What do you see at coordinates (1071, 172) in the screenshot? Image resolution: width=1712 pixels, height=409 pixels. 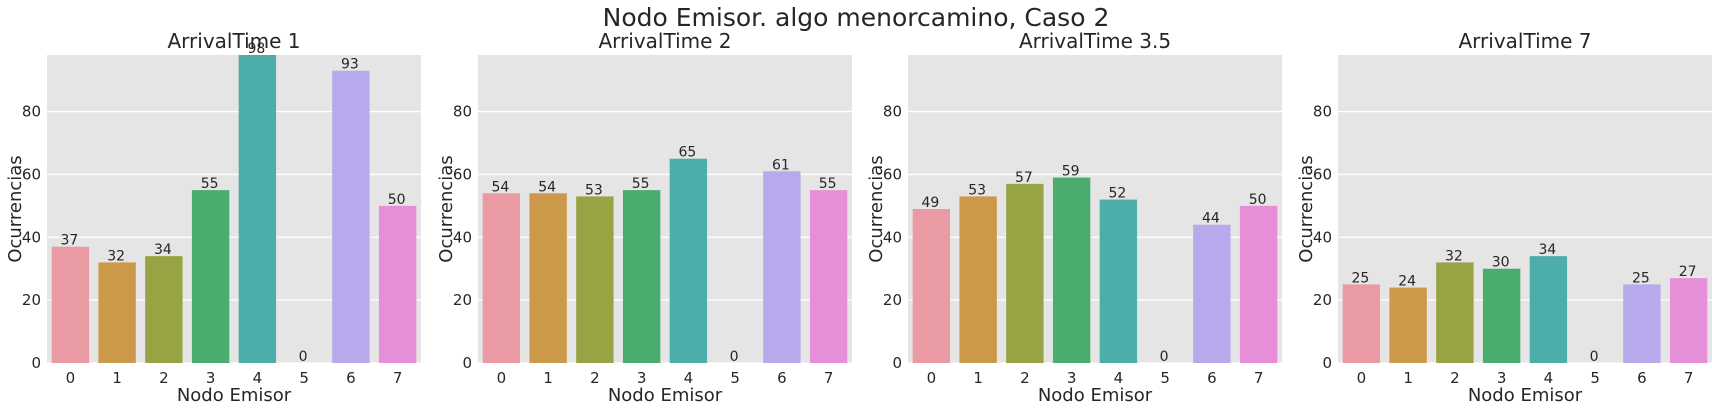 I see `data-label: 59` at bounding box center [1071, 172].